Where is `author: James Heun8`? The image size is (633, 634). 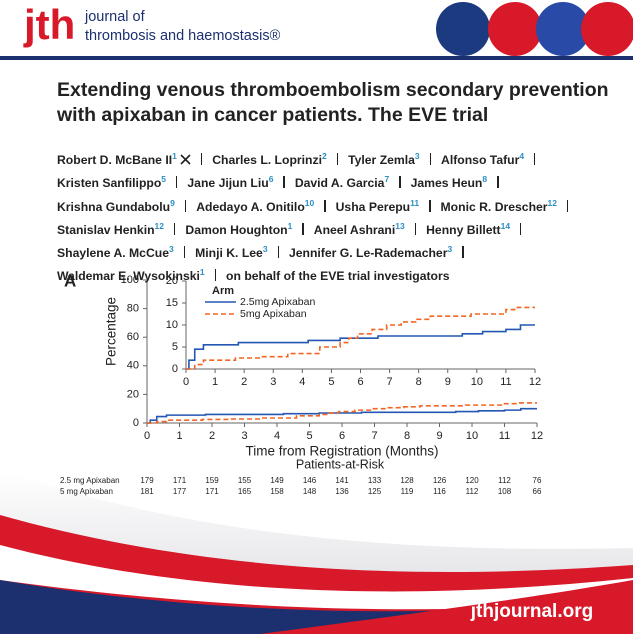
author: James Heun8 is located at coordinates (449, 182).